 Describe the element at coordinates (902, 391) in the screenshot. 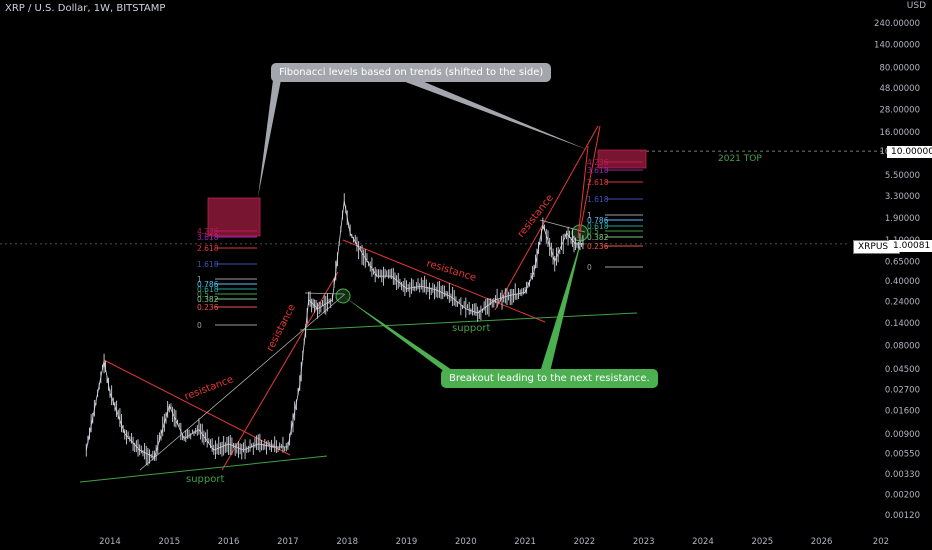

I see `y-tick-label: 0.02700` at that location.